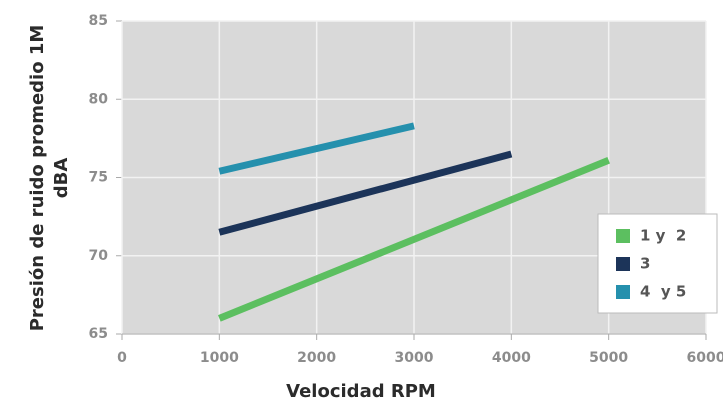 Image resolution: width=723 pixels, height=414 pixels. What do you see at coordinates (98, 178) in the screenshot?
I see `y-tick-label: 75` at bounding box center [98, 178].